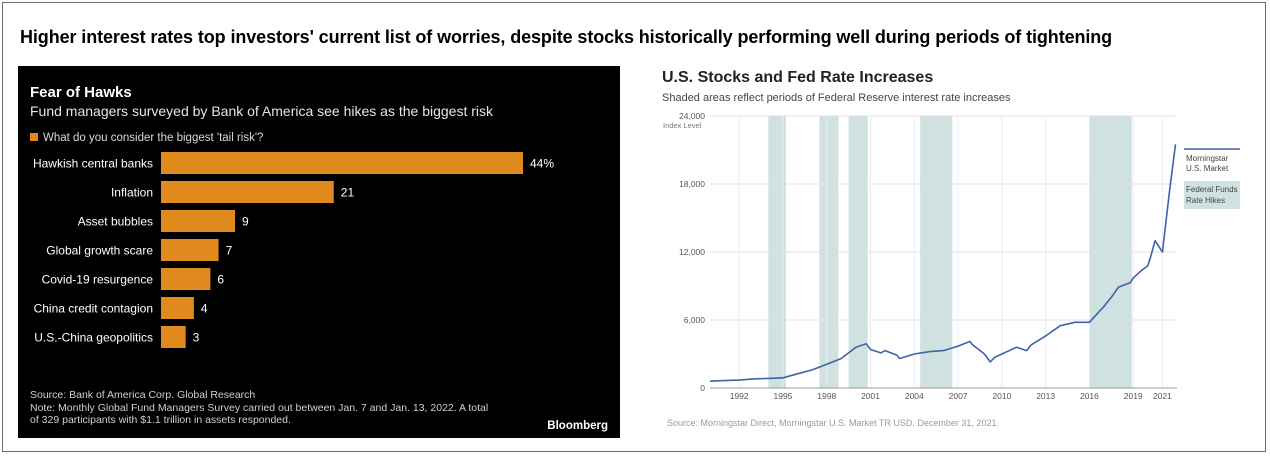  What do you see at coordinates (958, 396) in the screenshot?
I see `x-tick-label-5: 2007` at bounding box center [958, 396].